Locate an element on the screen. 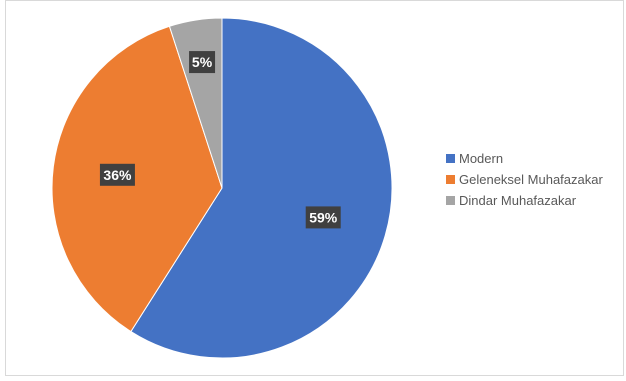 This screenshot has width=626, height=381. legend-label: Geleneksel Muhafazakar is located at coordinates (531, 179).